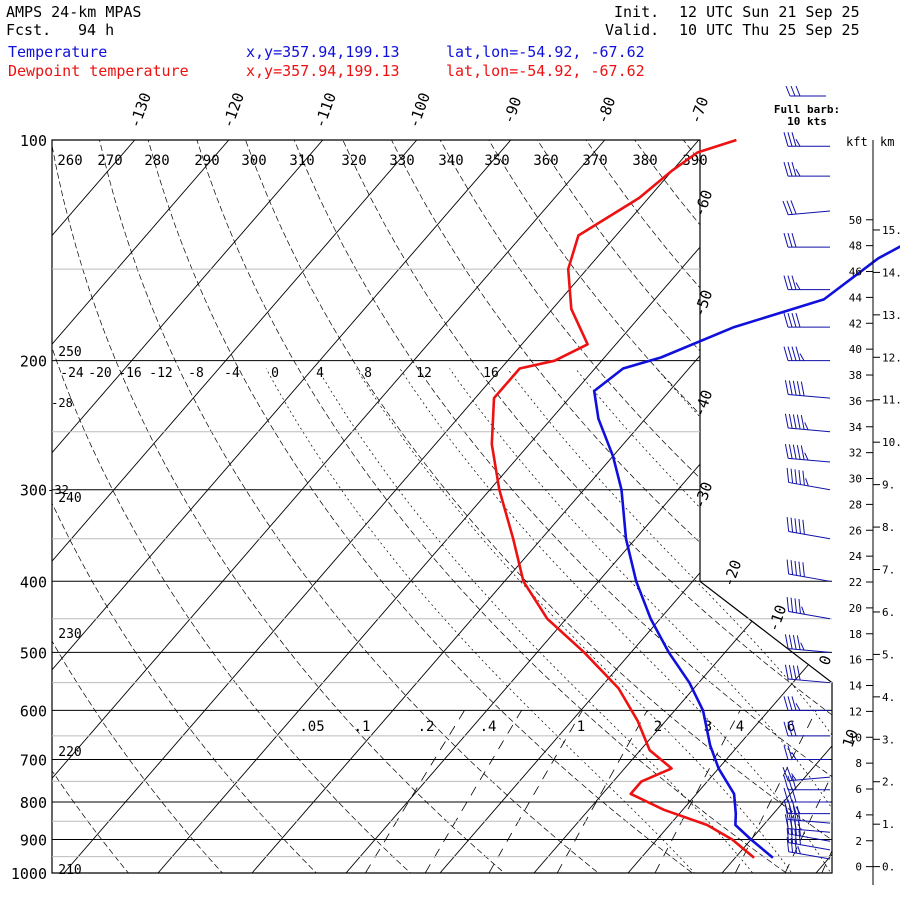  I want to click on kft-tick-label: 46, so click(855, 272).